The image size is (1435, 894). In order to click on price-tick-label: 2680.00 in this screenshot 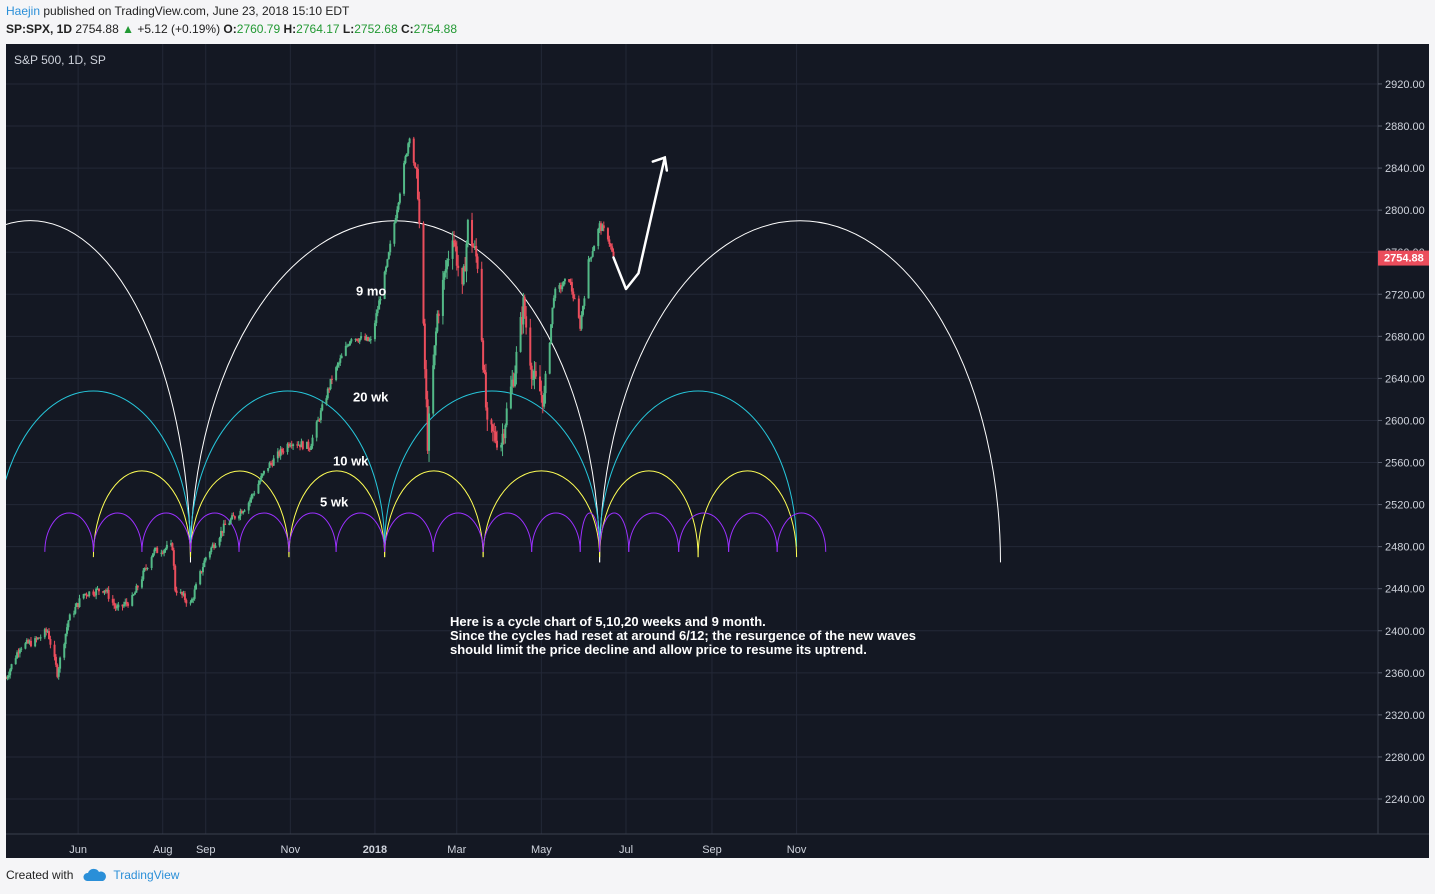, I will do `click(1405, 337)`.